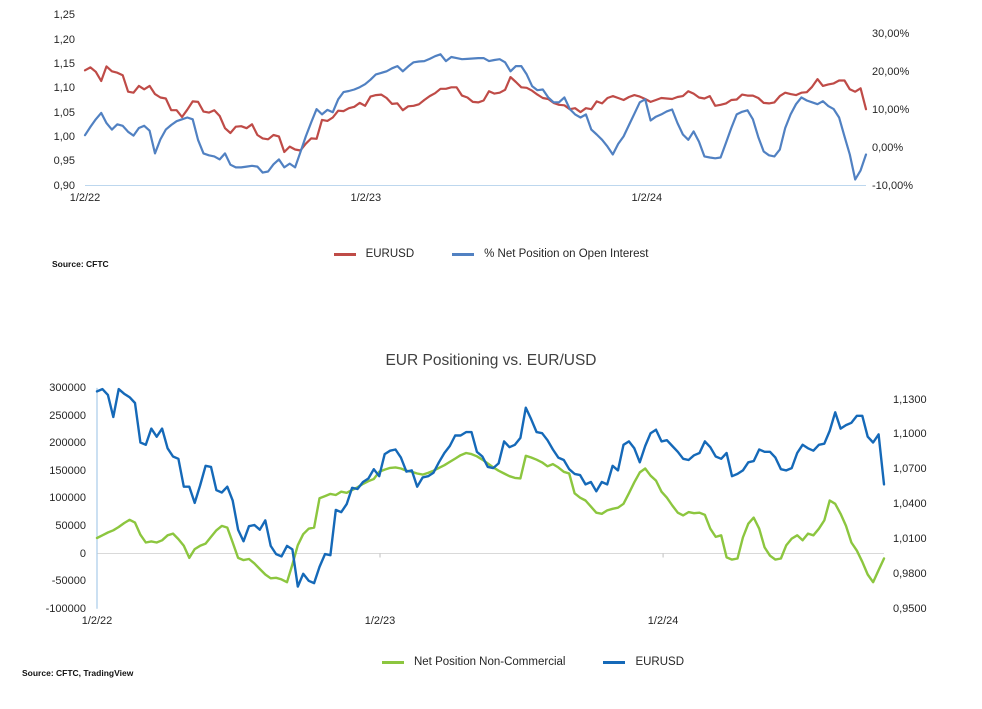 Image resolution: width=982 pixels, height=709 pixels. I want to click on series-line-net-position-on-open-interest, so click(475, 117).